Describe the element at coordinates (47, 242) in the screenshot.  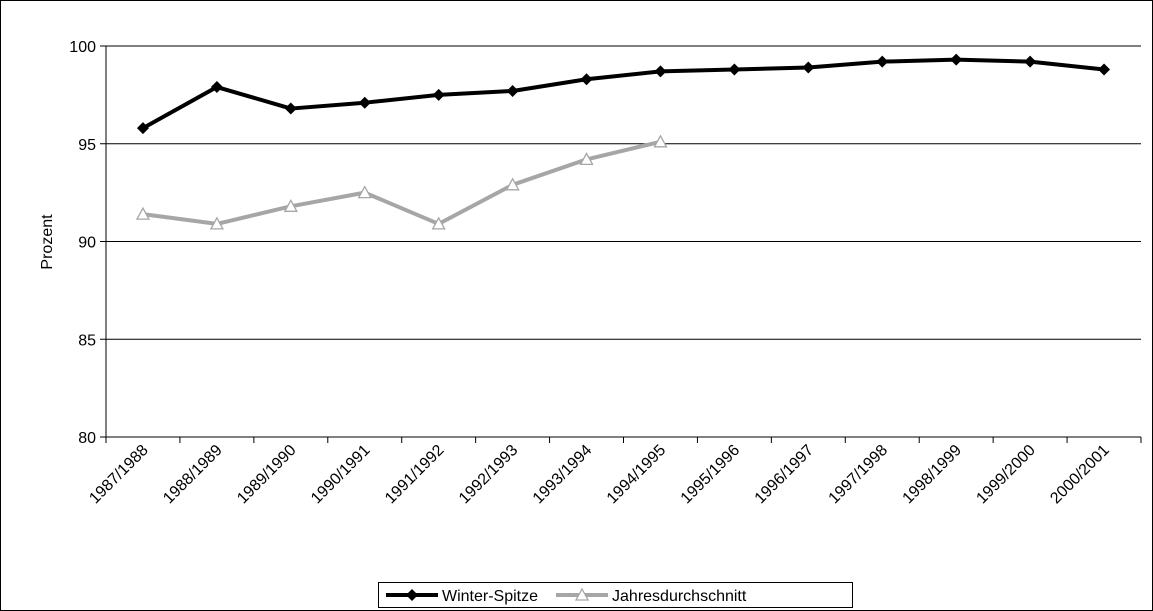
I see `y-axis-label: Prozent` at that location.